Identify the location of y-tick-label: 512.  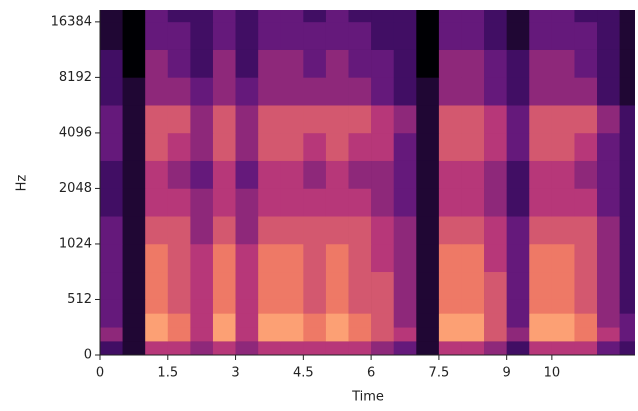
(79, 299).